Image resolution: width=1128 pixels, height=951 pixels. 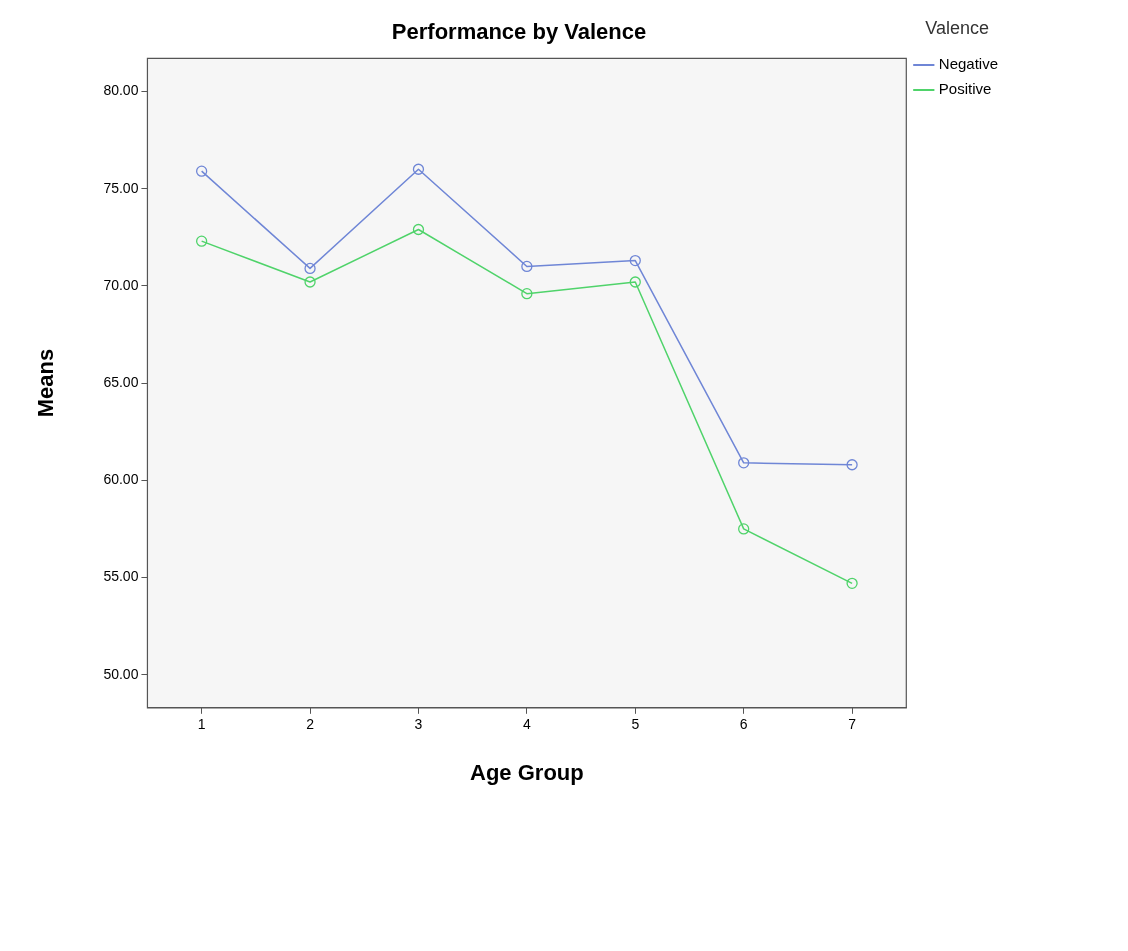 I want to click on chart-title: Performance by Valence, so click(x=519, y=32).